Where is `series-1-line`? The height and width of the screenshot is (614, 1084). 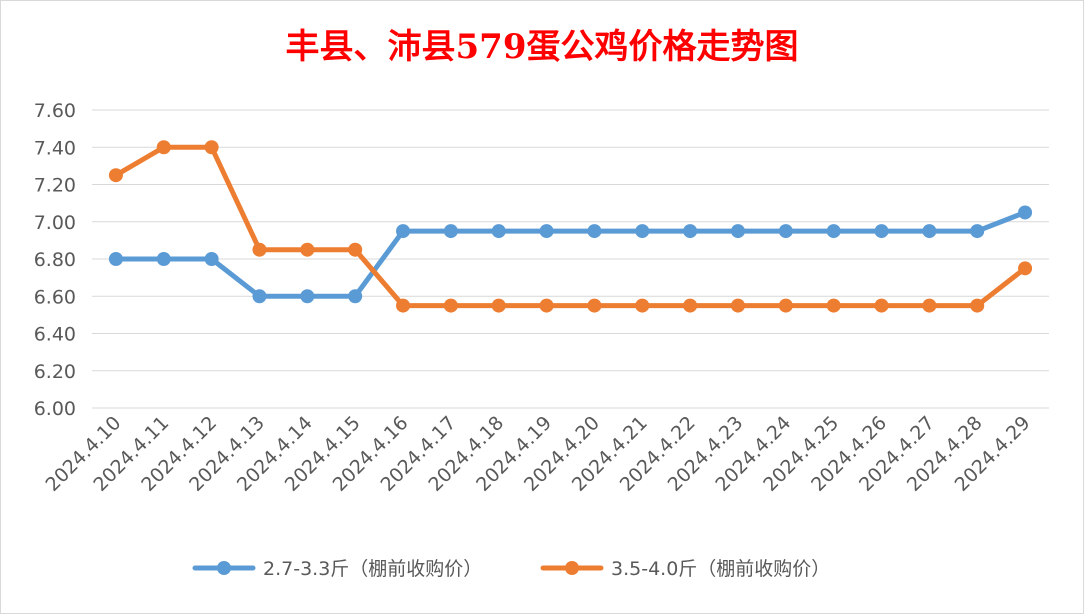
series-1-line is located at coordinates (570, 254).